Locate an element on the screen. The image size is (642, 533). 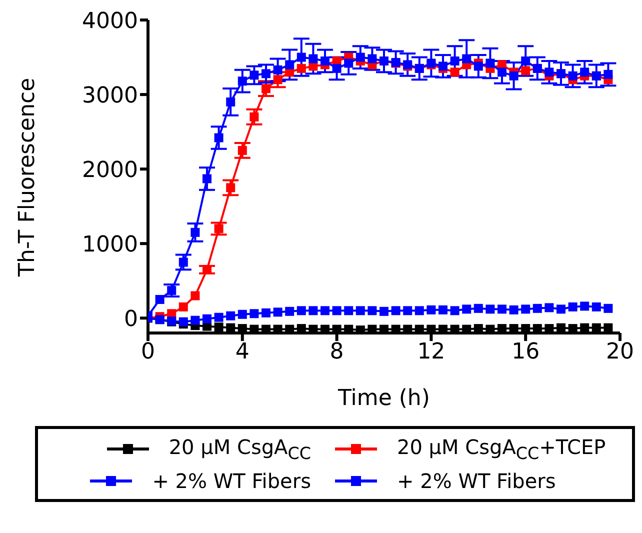
y-tick-label: 3000 is located at coordinates (110, 95).